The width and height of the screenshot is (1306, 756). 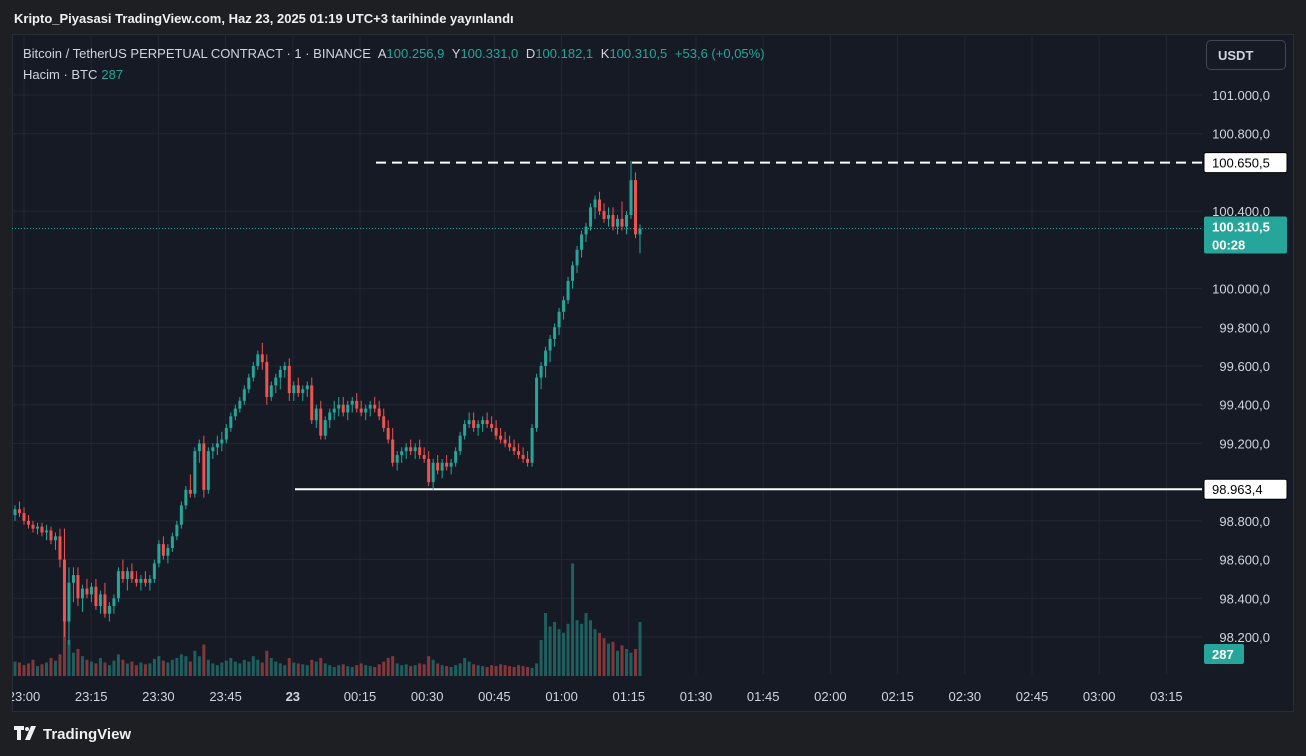 I want to click on volume-legend: Hacim · BTC 287, so click(x=73, y=74).